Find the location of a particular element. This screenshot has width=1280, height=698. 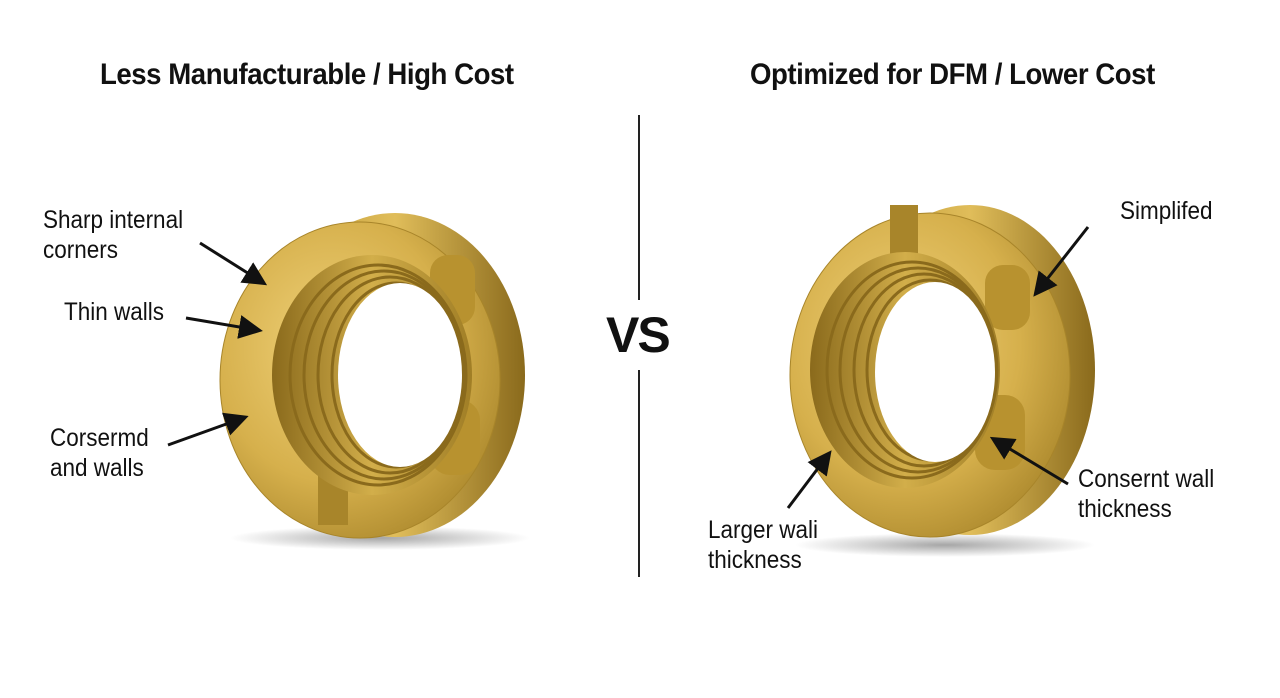

divider-bottom is located at coordinates (639, 473).